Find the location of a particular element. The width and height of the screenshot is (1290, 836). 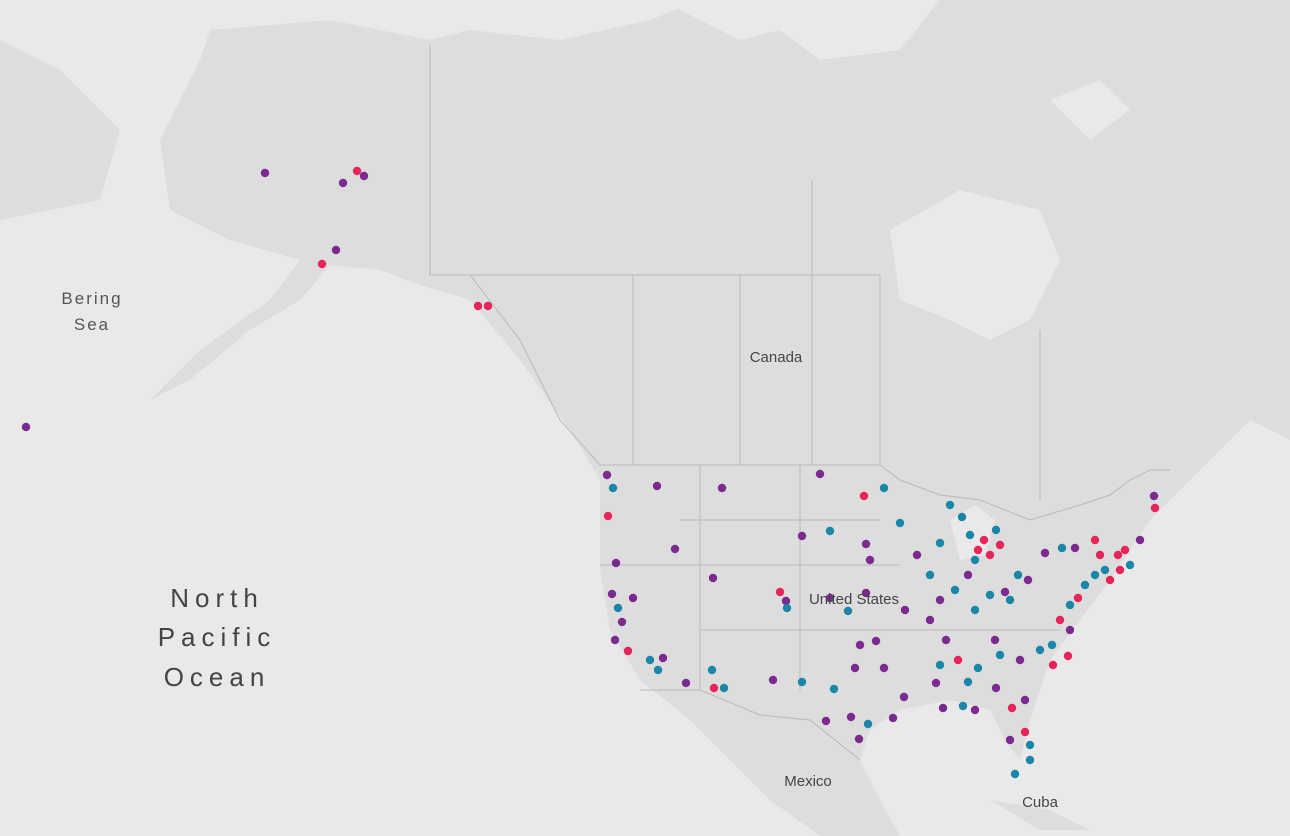

arctic-water is located at coordinates (1090, 110).